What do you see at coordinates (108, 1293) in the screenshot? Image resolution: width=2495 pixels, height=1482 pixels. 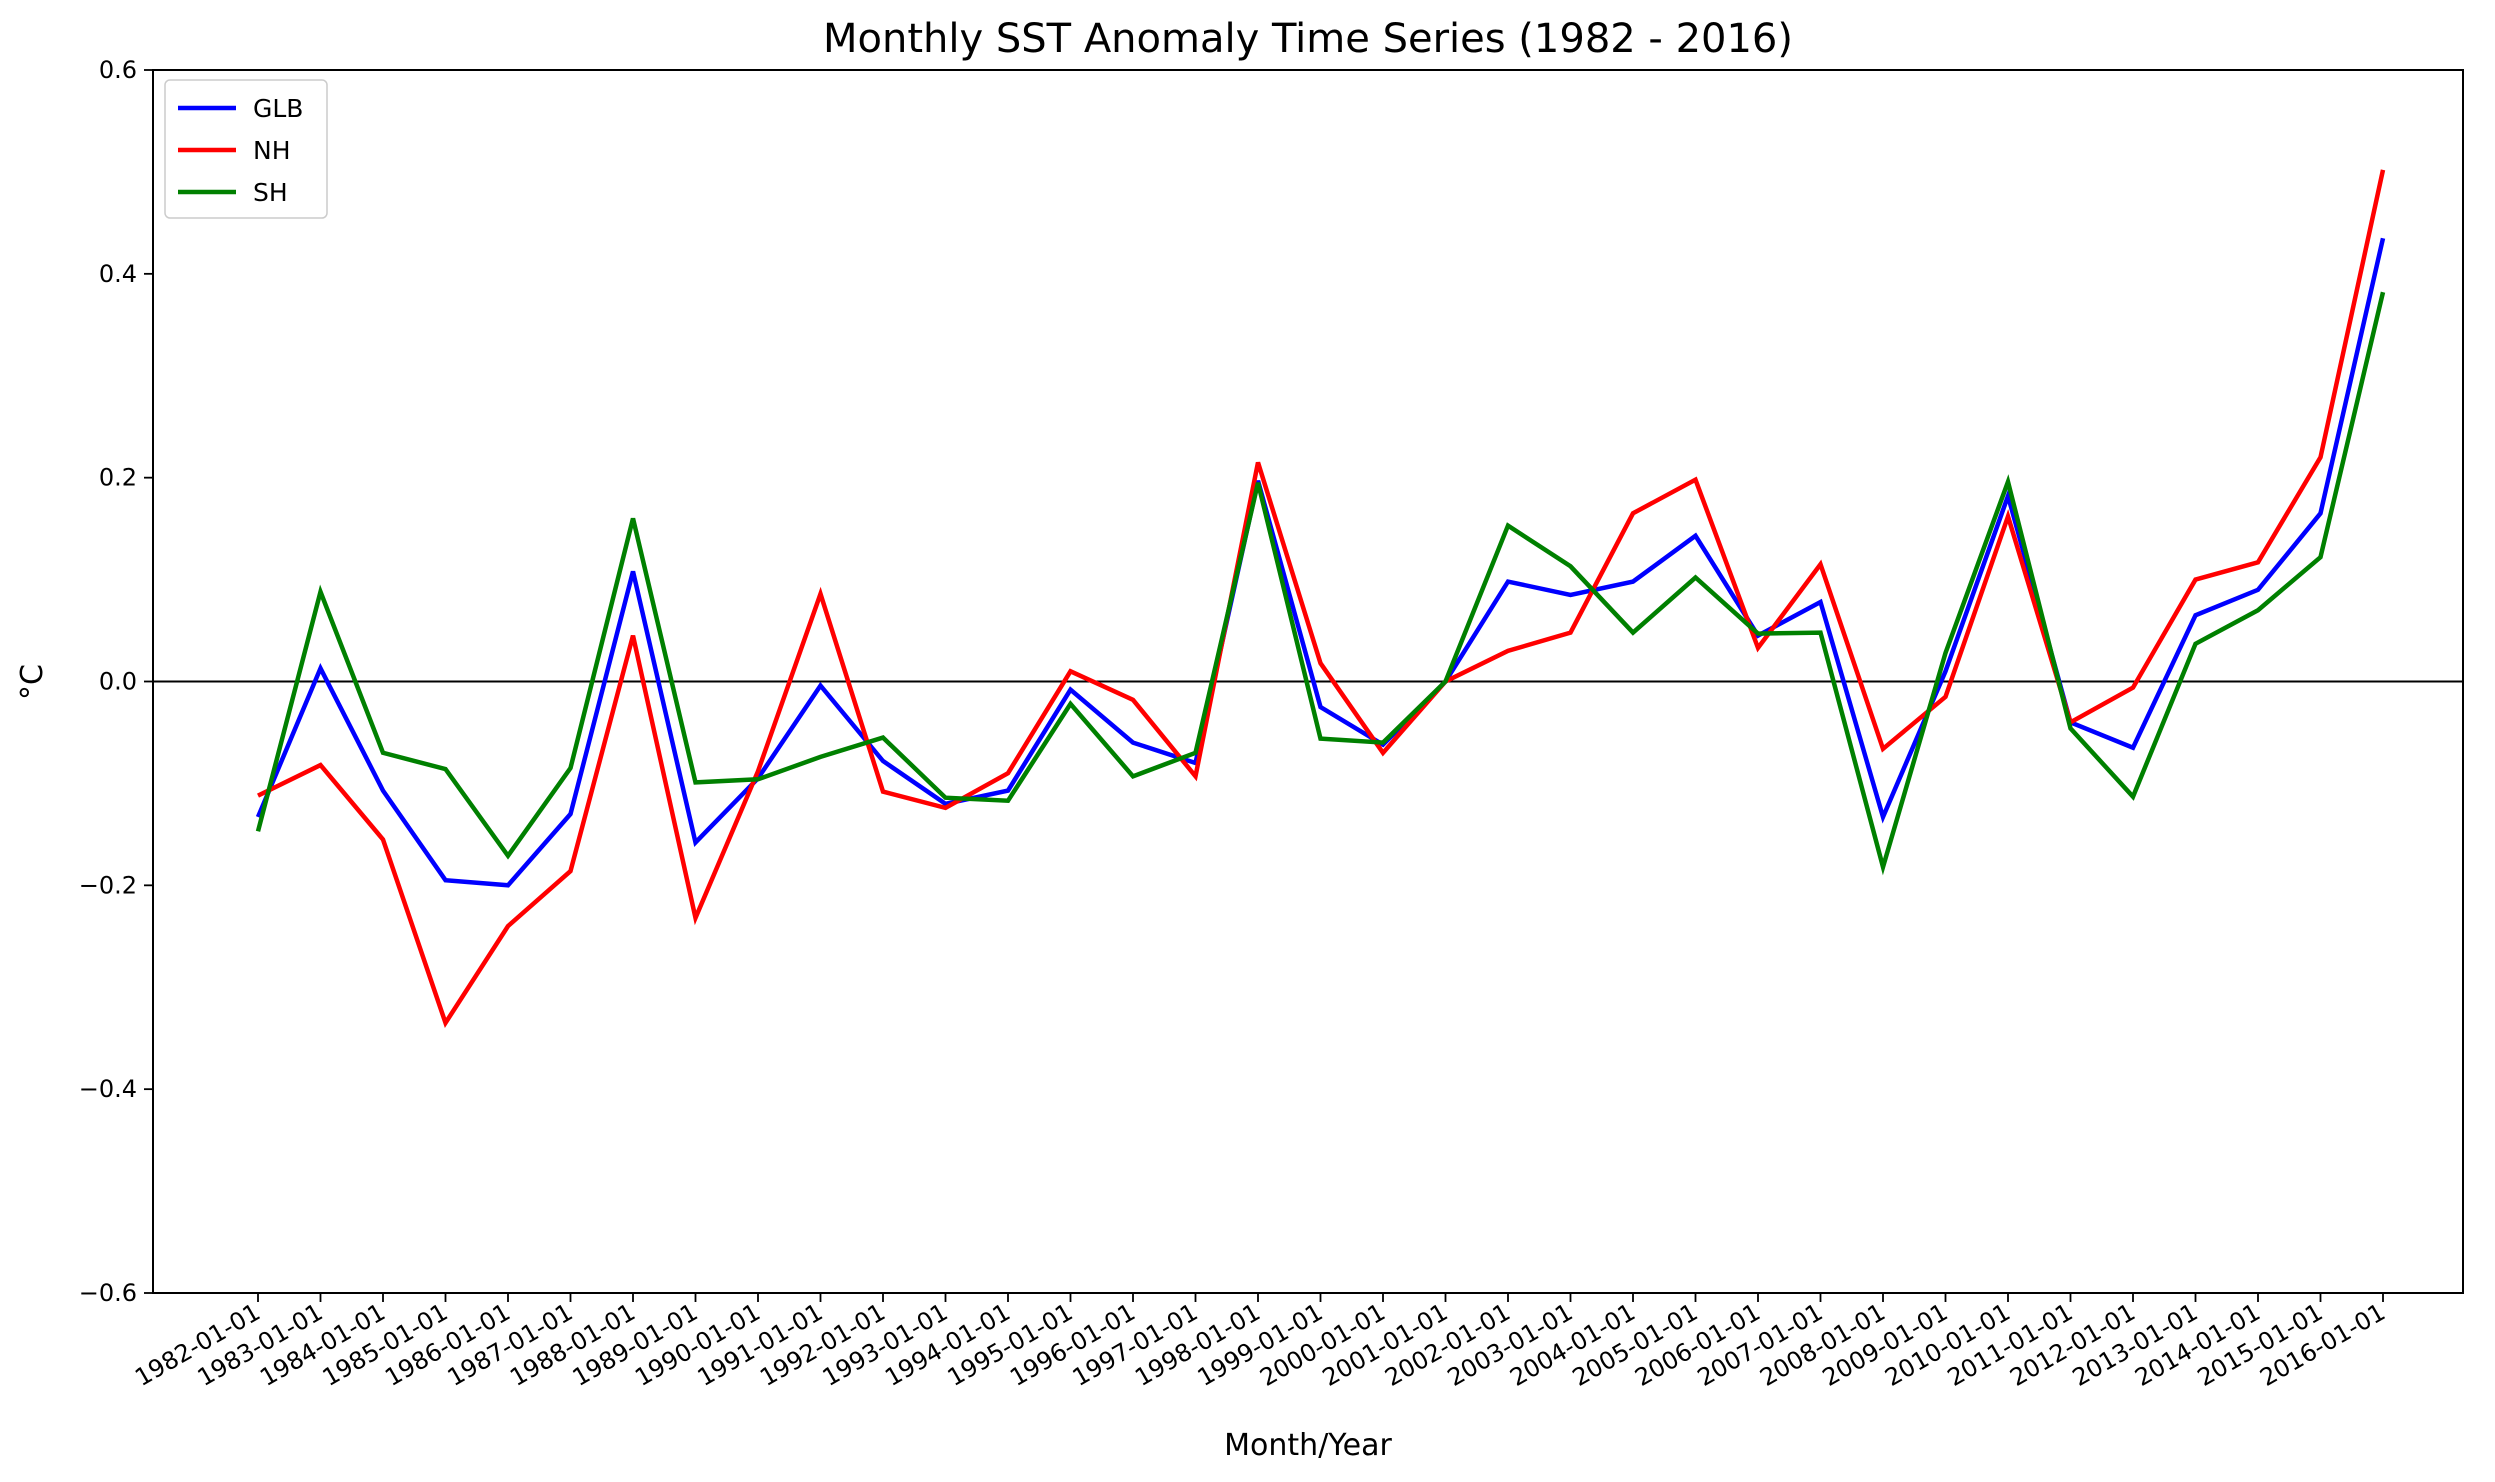 I see `y-tick-label: −0.6` at bounding box center [108, 1293].